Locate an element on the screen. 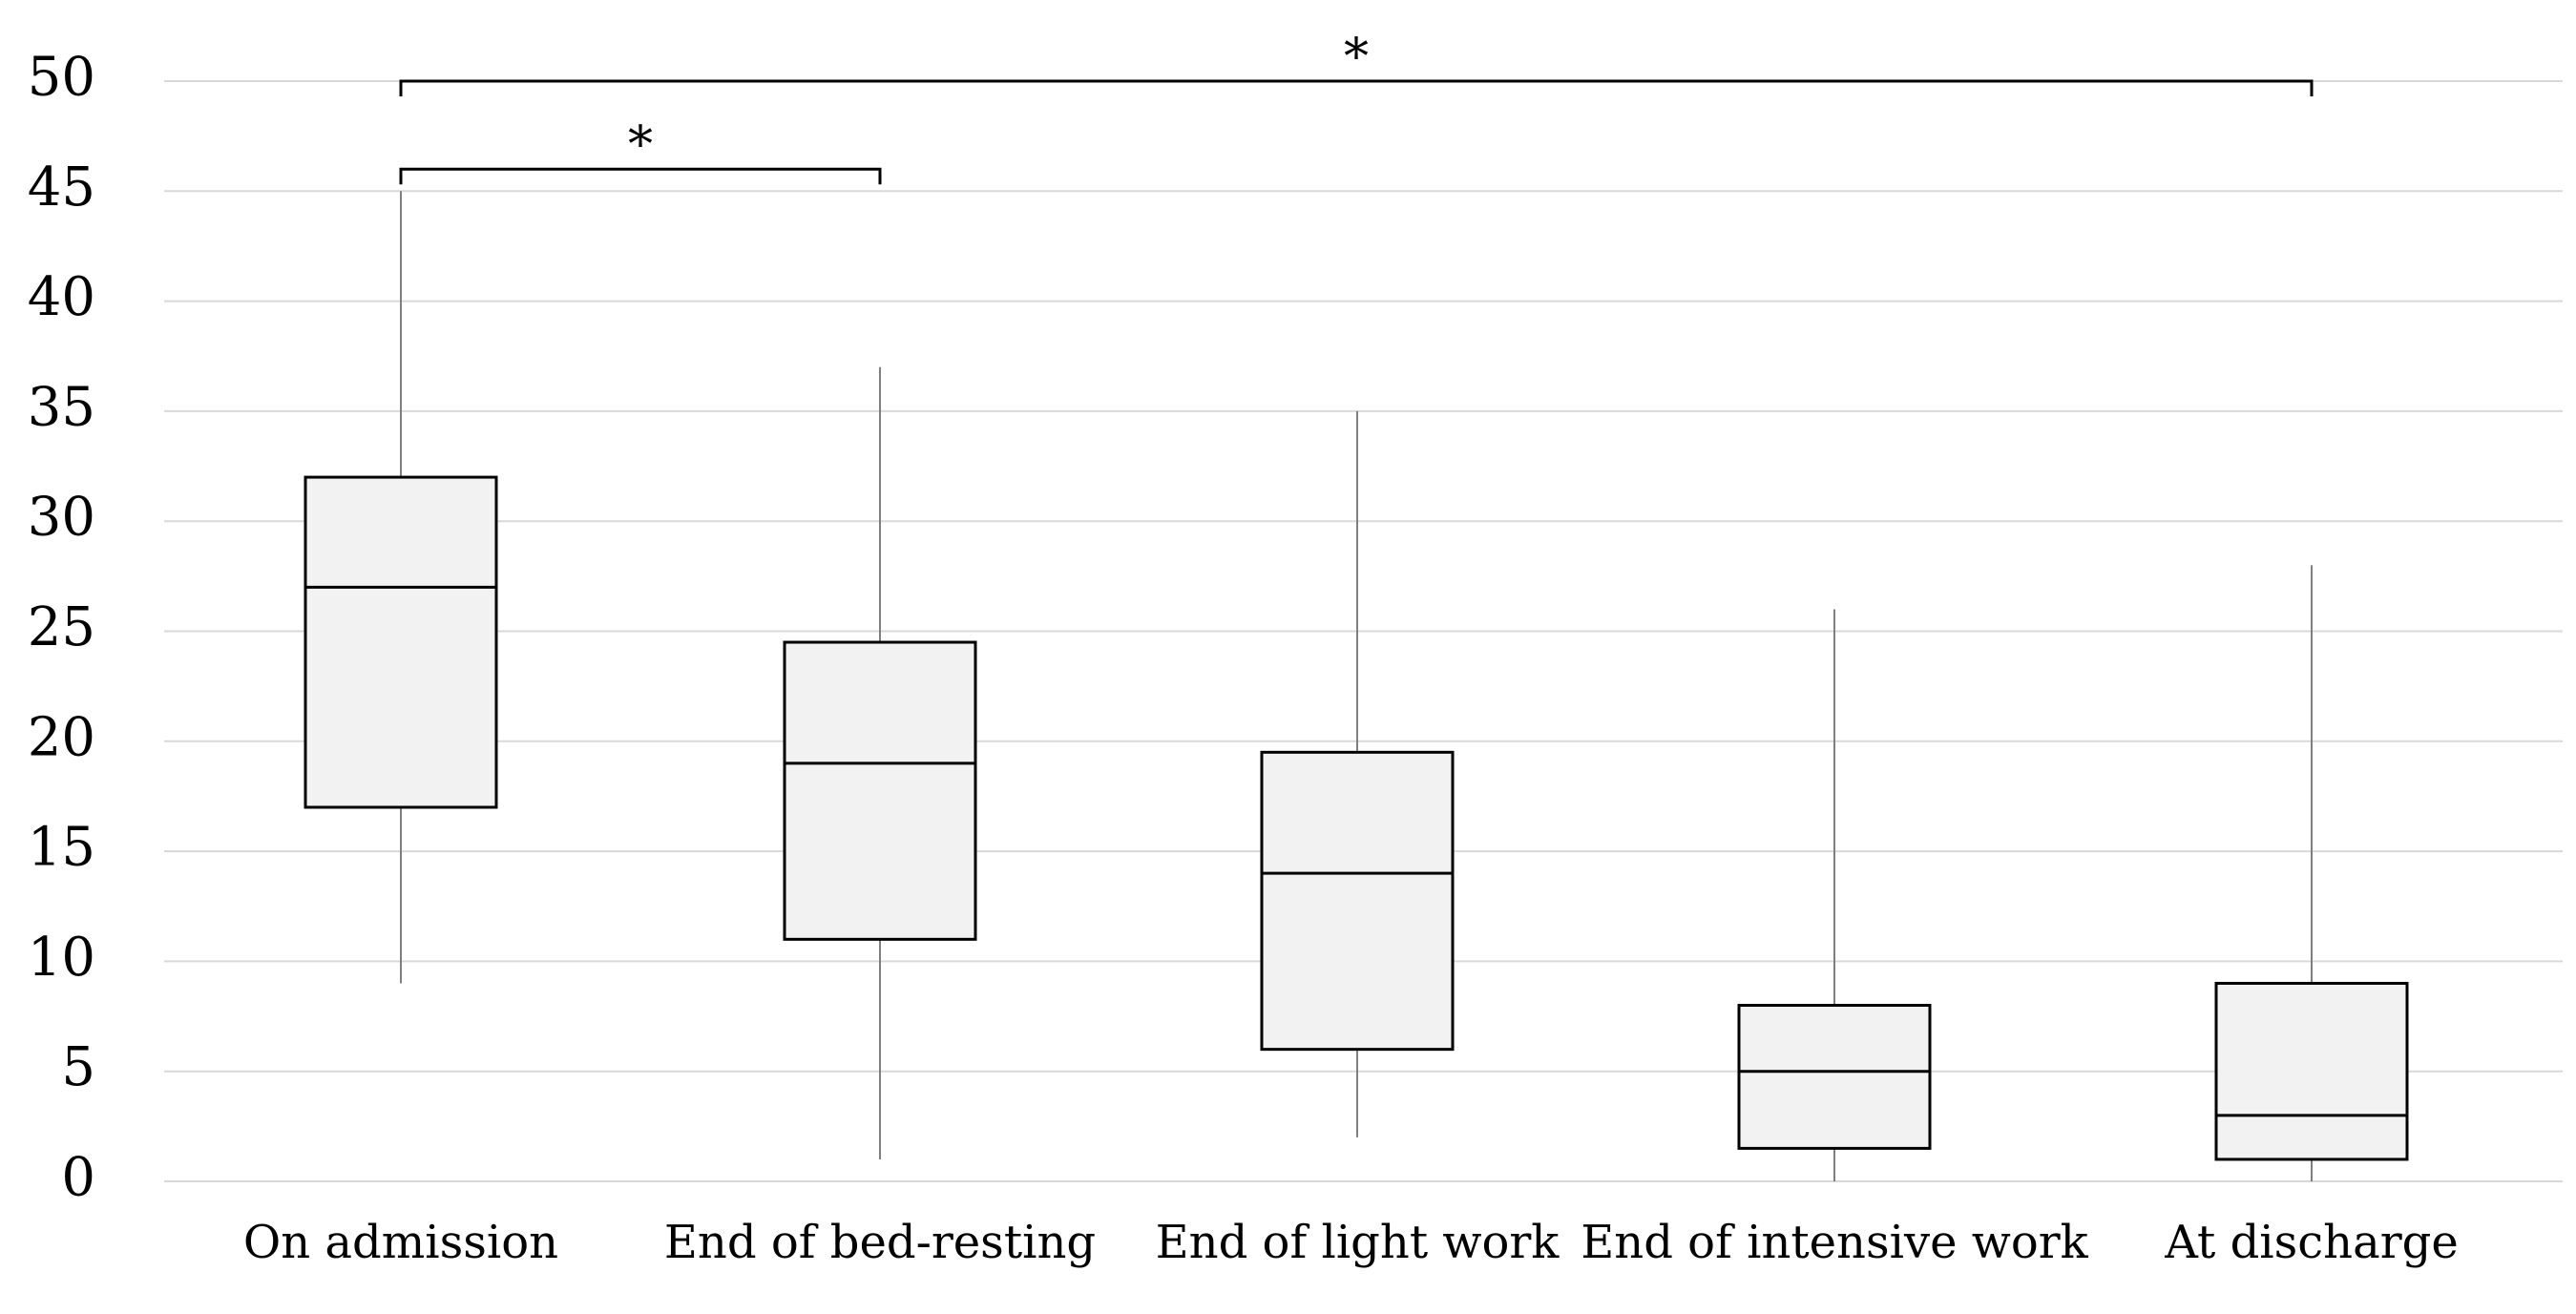 This screenshot has height=1314, width=2576. y-tick-label-15: 15 is located at coordinates (61, 848).